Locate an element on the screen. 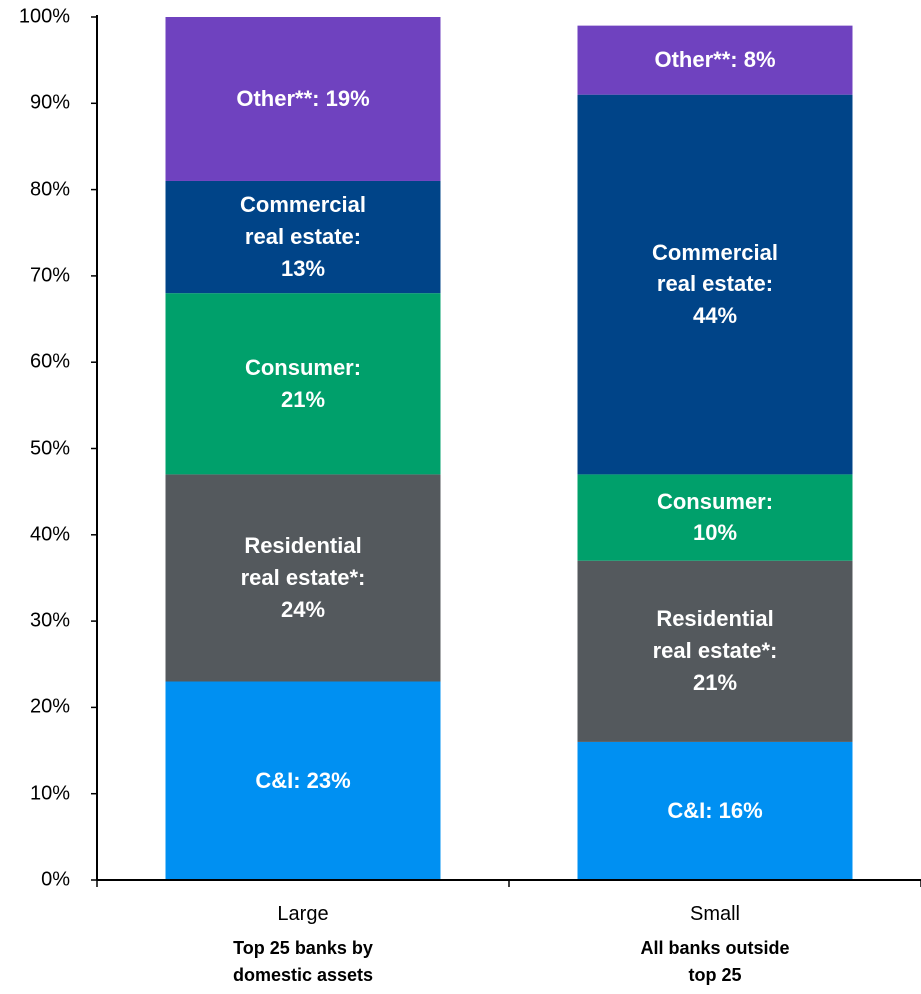 The image size is (921, 994). y-tick-label: 100% is located at coordinates (44, 16).